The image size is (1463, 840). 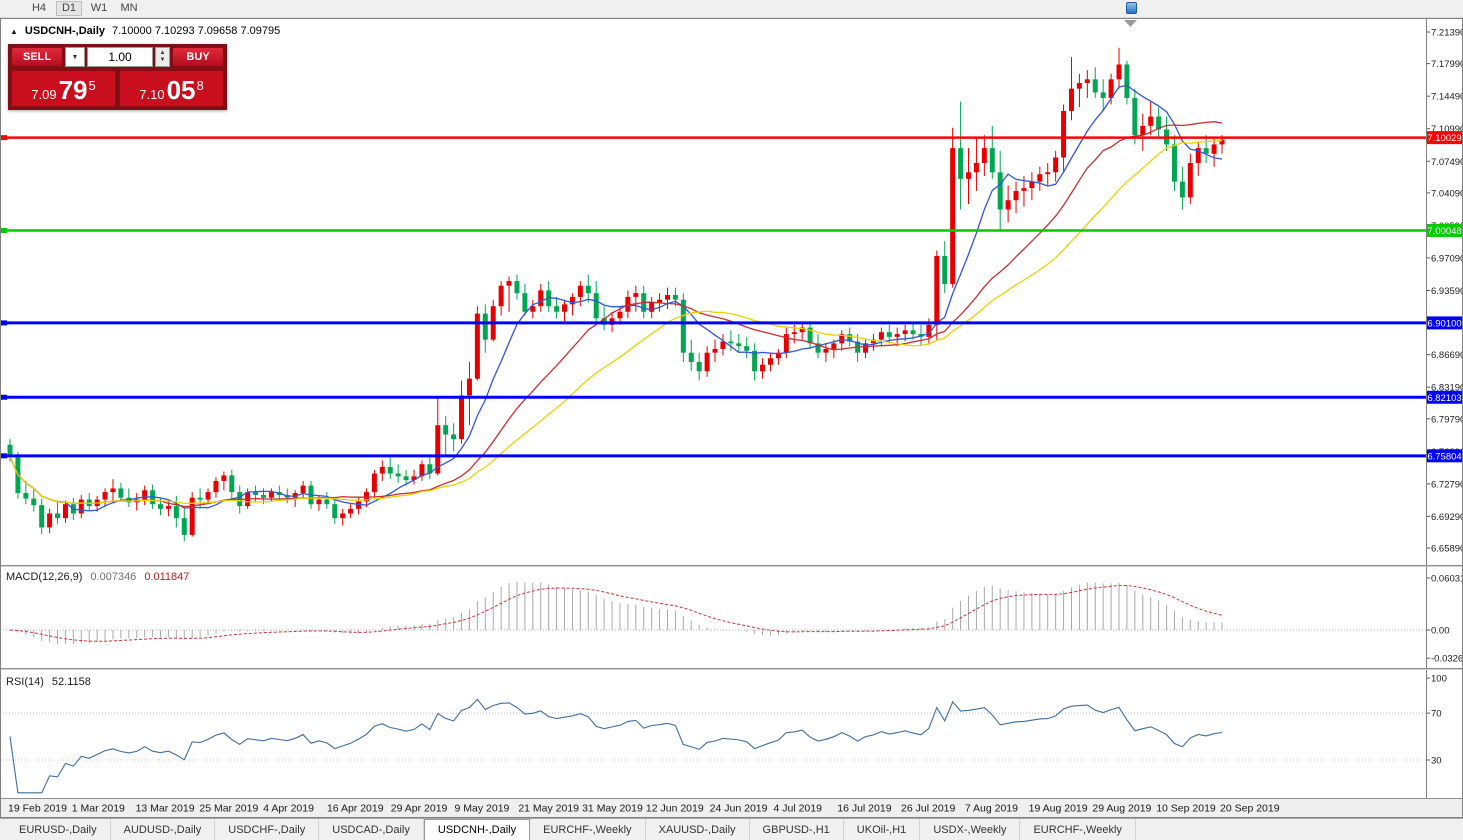 What do you see at coordinates (152, 94) in the screenshot?
I see `buy-price-prefix: 7.10` at bounding box center [152, 94].